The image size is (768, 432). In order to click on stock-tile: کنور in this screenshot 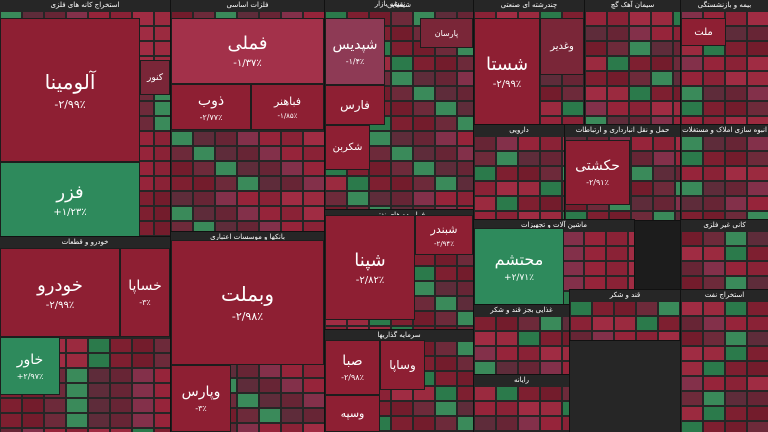, I will do `click(155, 77)`.